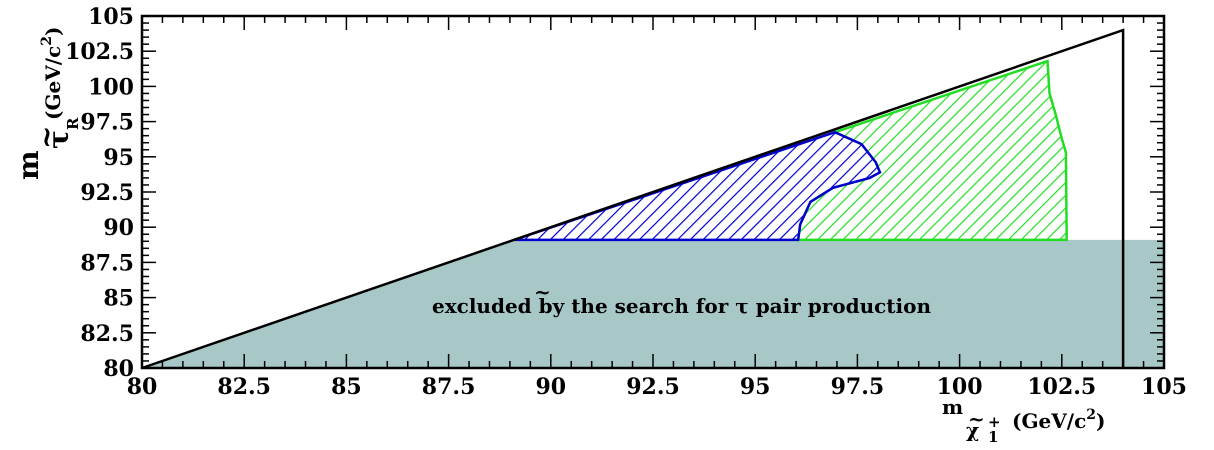  Describe the element at coordinates (107, 334) in the screenshot. I see `y-tick-label: 82.5` at that location.